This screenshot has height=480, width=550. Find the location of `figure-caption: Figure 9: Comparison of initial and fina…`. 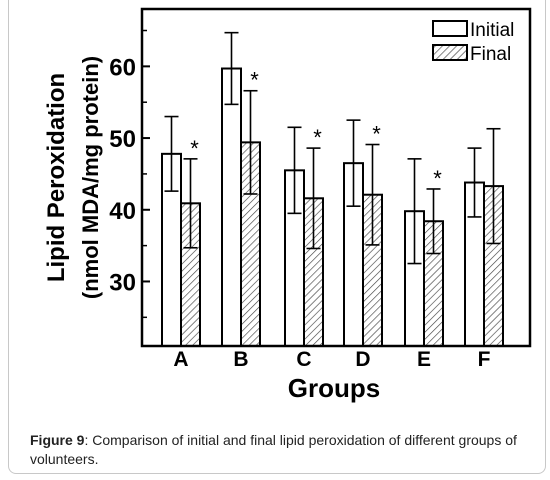

figure-caption: Figure 9: Comparison of initial and fina… is located at coordinates (287, 450).